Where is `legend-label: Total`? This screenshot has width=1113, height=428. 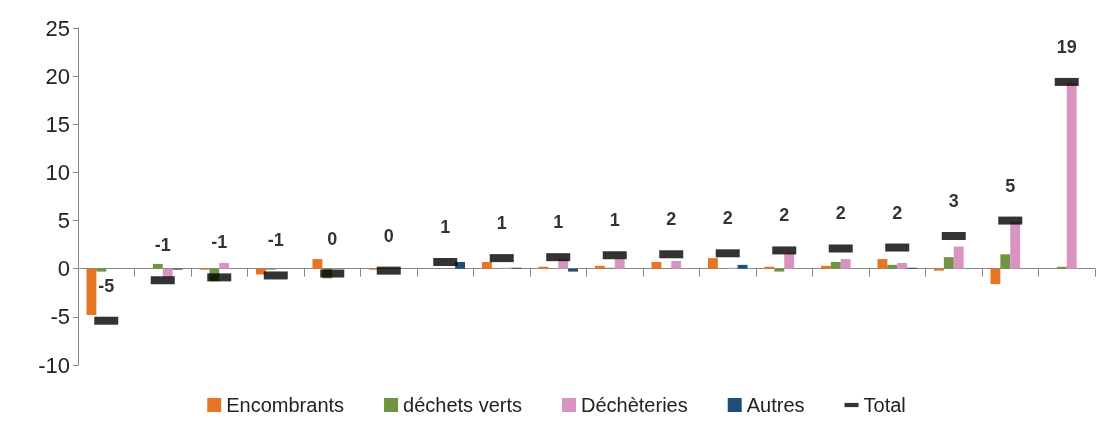 legend-label: Total is located at coordinates (884, 405).